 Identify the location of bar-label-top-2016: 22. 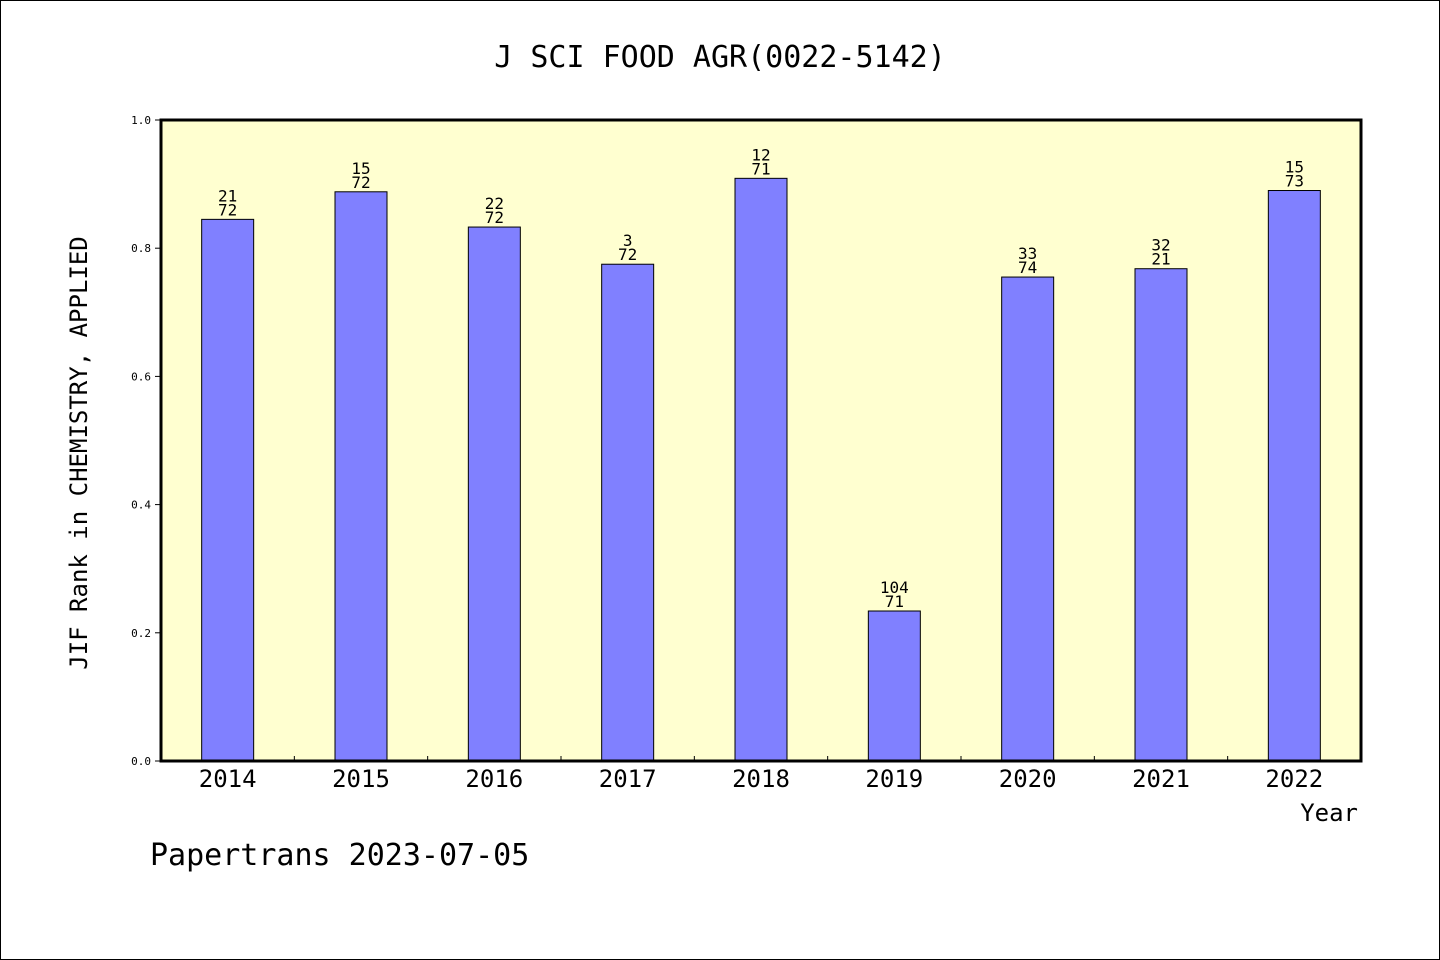
(494, 203).